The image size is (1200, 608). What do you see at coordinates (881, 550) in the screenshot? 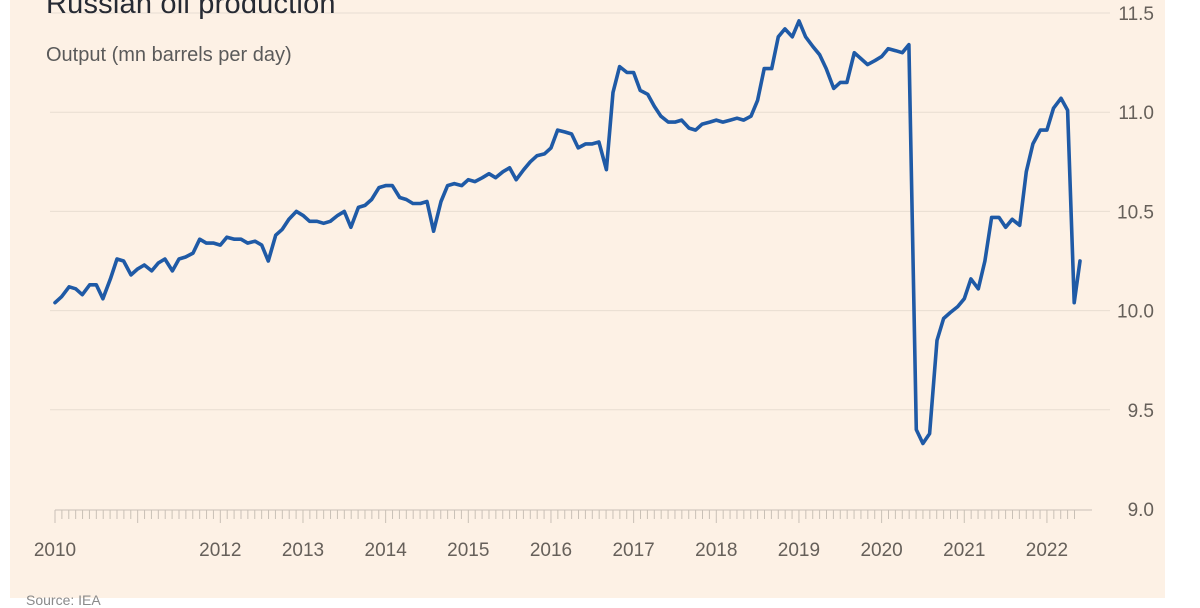
I see `x-tick-label: 2020` at bounding box center [881, 550].